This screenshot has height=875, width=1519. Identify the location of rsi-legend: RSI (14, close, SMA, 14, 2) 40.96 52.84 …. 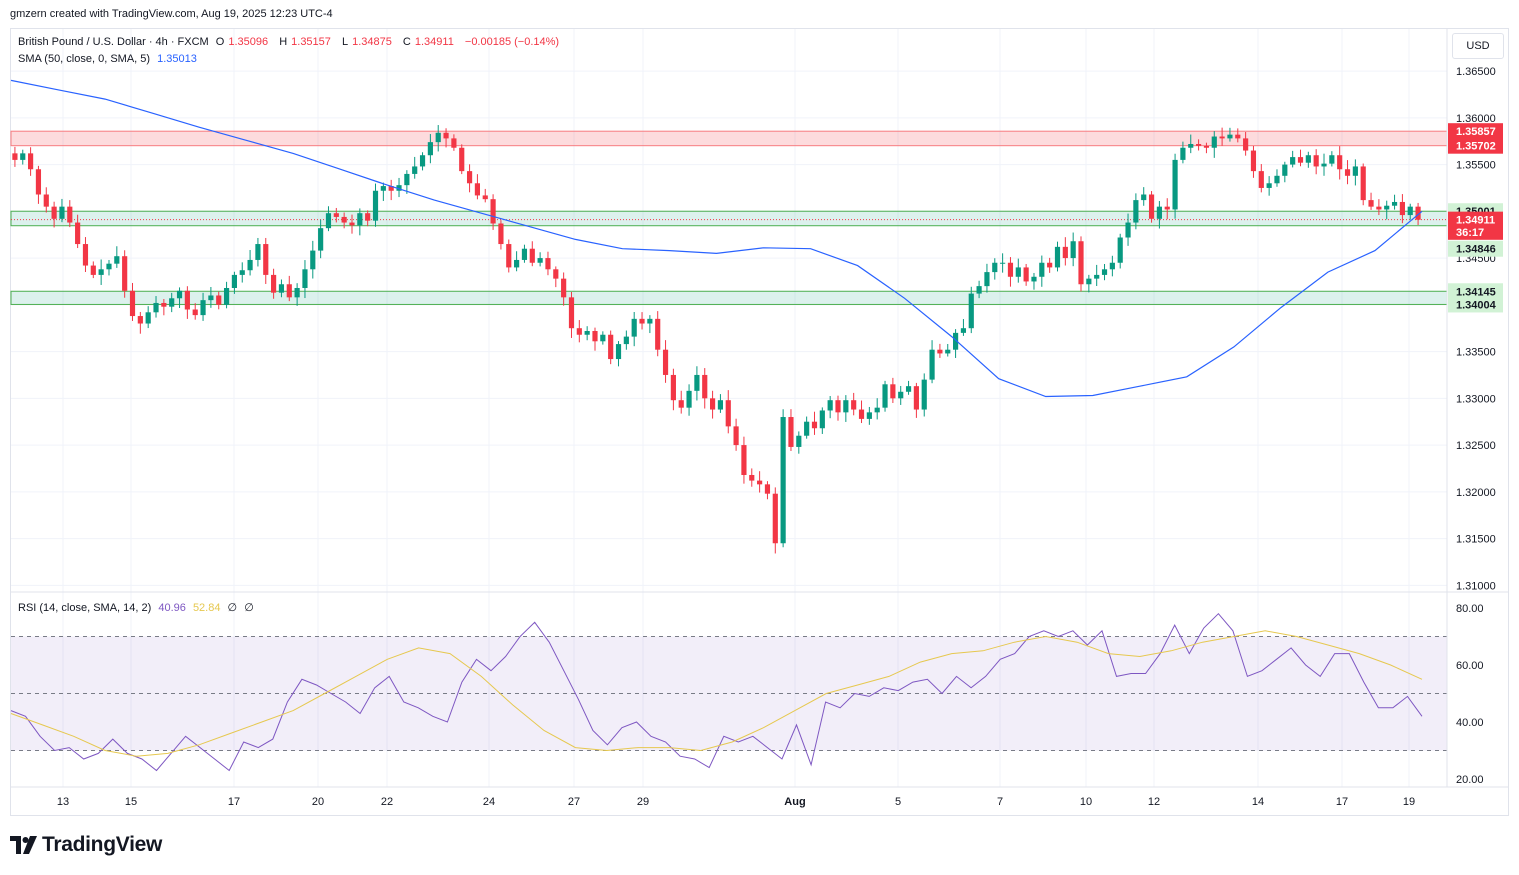
(138, 607).